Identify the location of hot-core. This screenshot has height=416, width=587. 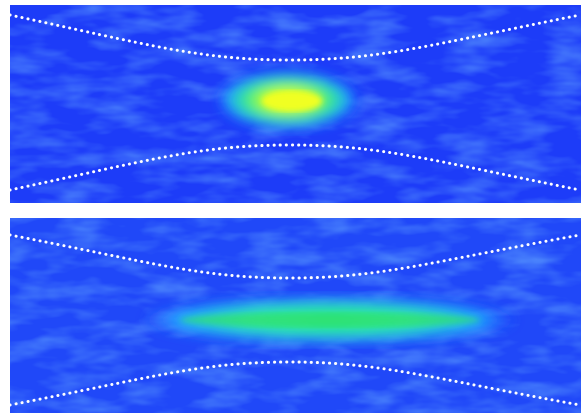
(292, 101).